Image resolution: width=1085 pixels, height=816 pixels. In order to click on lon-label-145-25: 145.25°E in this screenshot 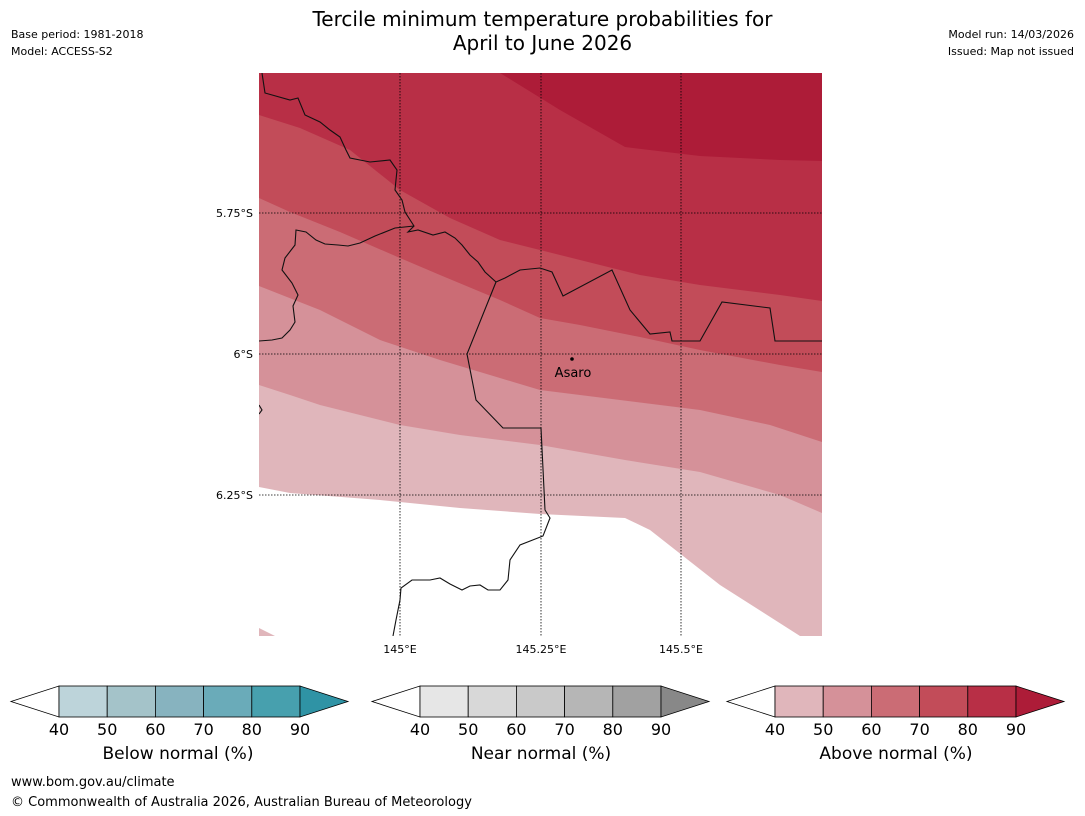, I will do `click(541, 649)`.